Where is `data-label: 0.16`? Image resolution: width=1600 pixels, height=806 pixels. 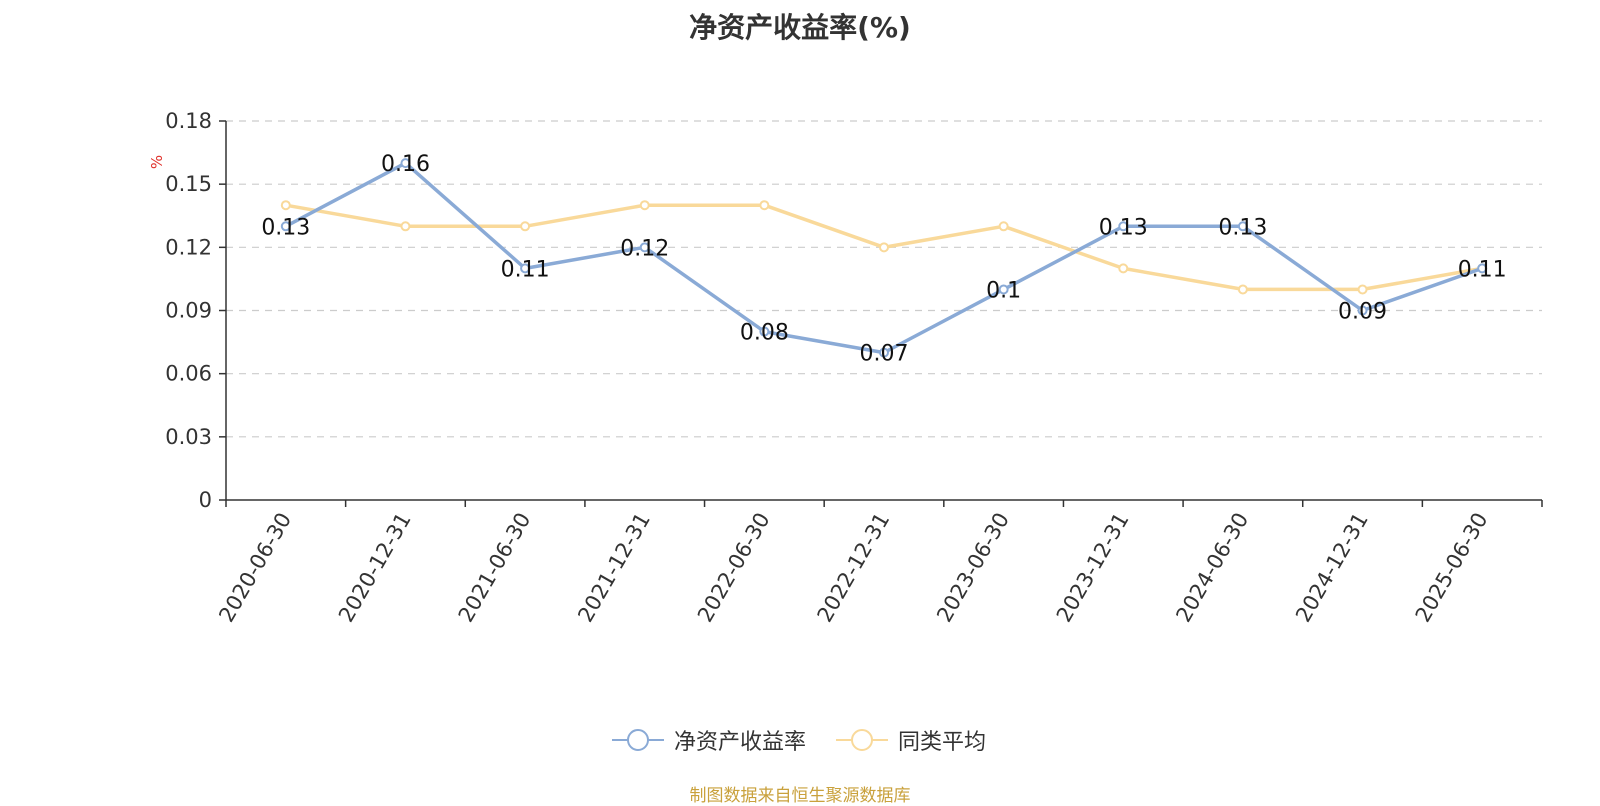
data-label: 0.16 is located at coordinates (405, 164).